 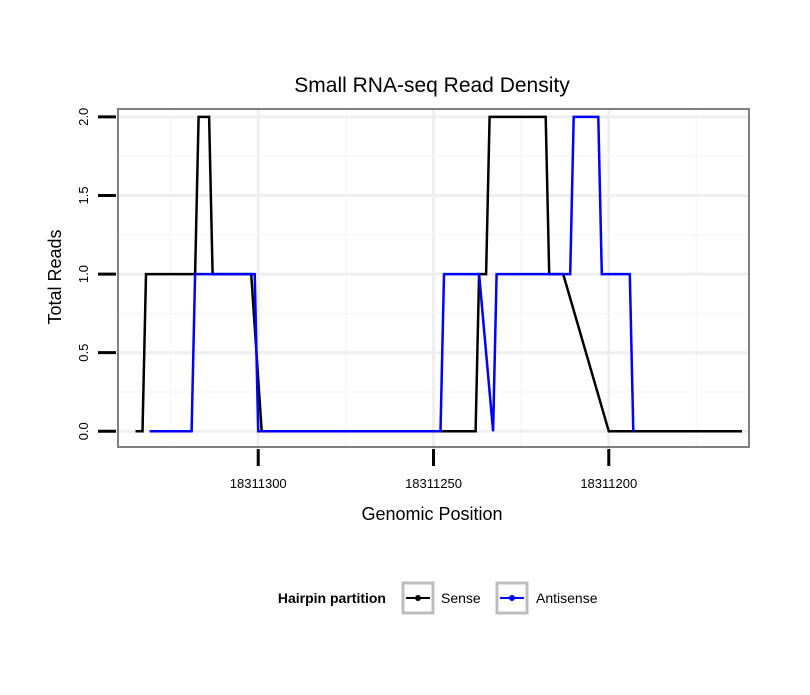 I want to click on legend-label-antisense: Antisense, so click(x=567, y=598).